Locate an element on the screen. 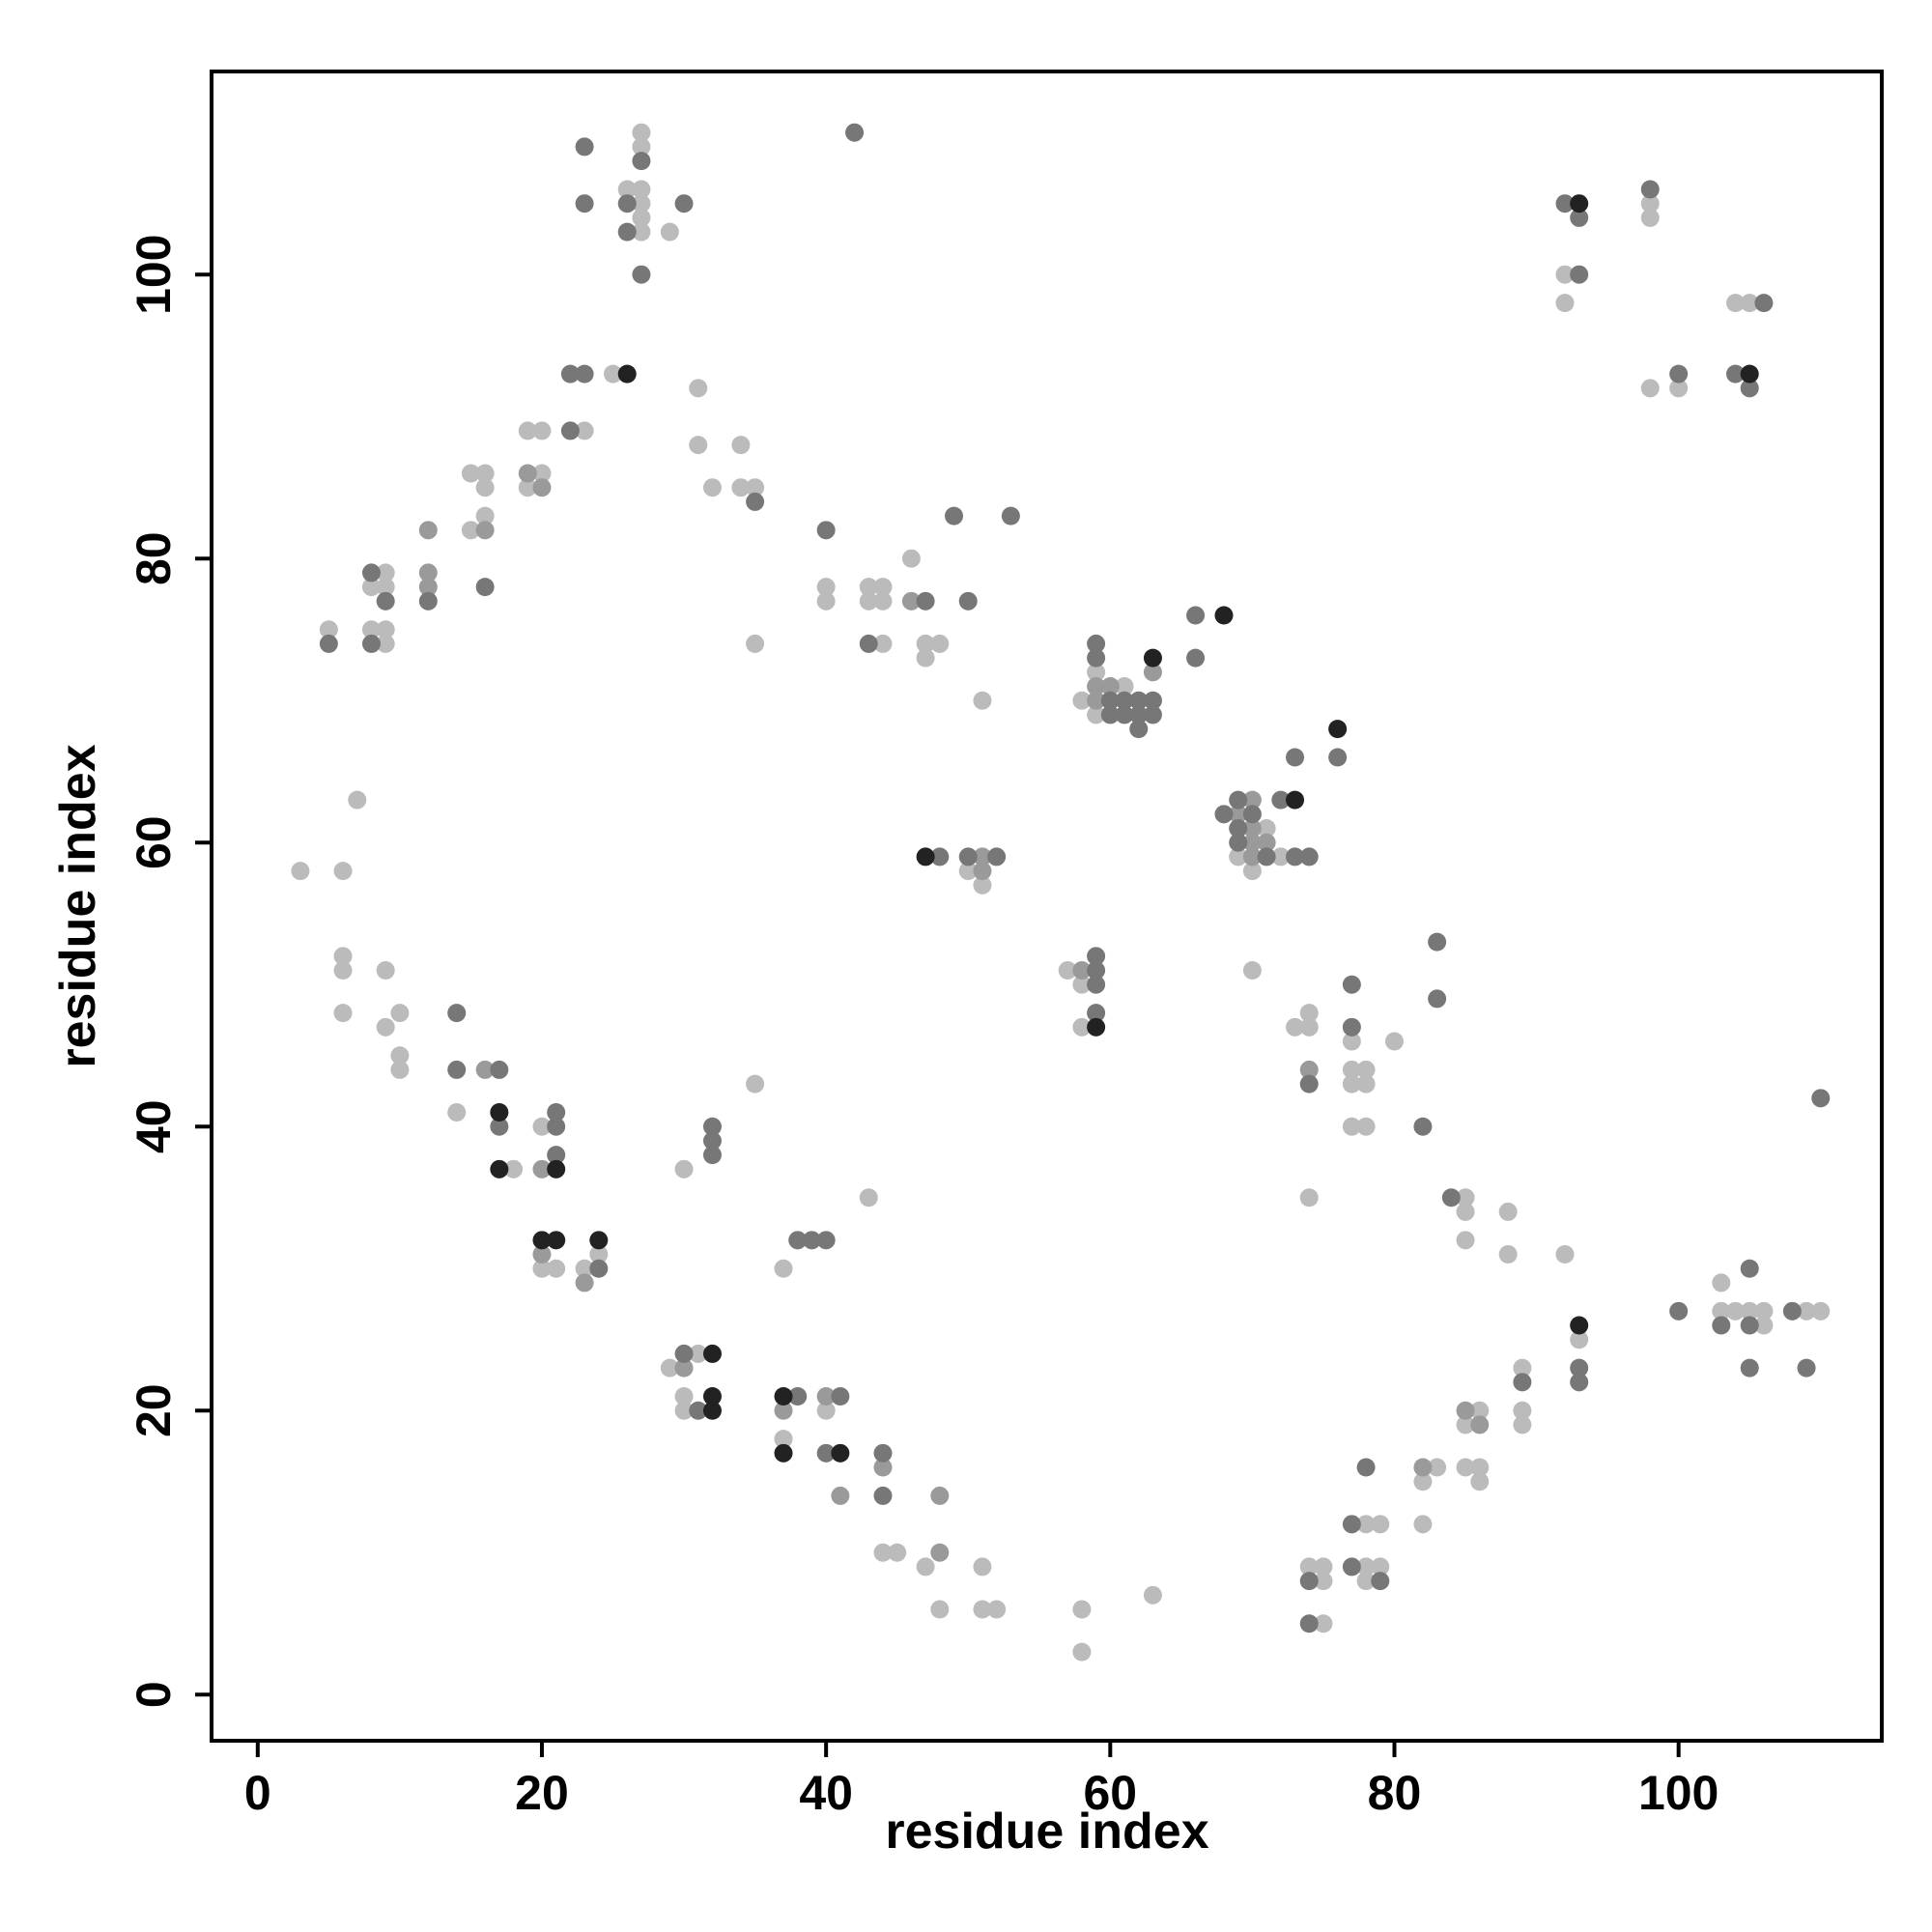 Image resolution: width=1932 pixels, height=1932 pixels. x-axis-title: residue index is located at coordinates (1046, 1832).